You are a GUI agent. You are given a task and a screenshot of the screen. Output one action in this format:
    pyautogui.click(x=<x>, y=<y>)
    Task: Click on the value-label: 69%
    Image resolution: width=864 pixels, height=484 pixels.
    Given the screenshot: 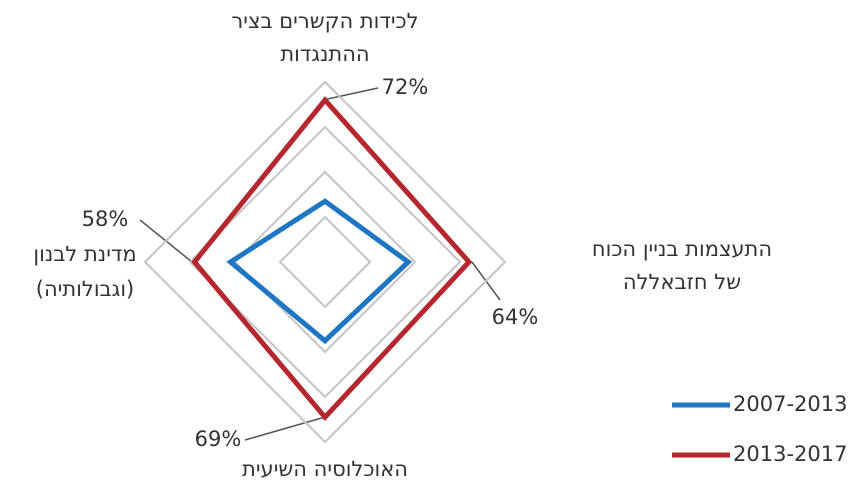 What is the action you would take?
    pyautogui.click(x=218, y=439)
    